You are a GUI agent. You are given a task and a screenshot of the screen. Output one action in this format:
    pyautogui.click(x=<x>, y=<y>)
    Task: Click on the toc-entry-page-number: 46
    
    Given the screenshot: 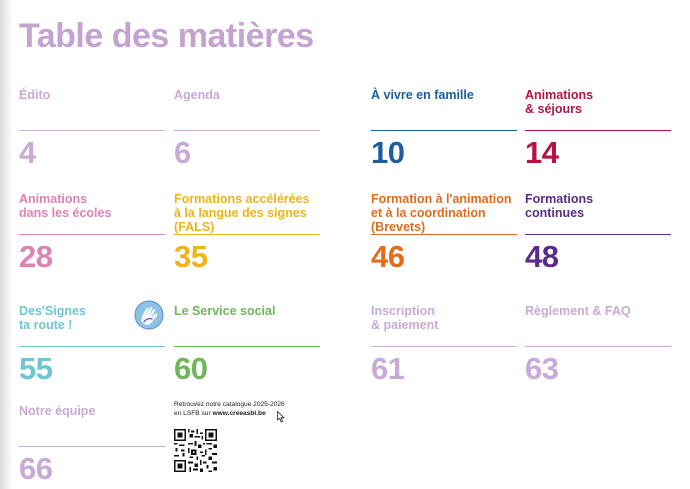 What is the action you would take?
    pyautogui.click(x=388, y=256)
    